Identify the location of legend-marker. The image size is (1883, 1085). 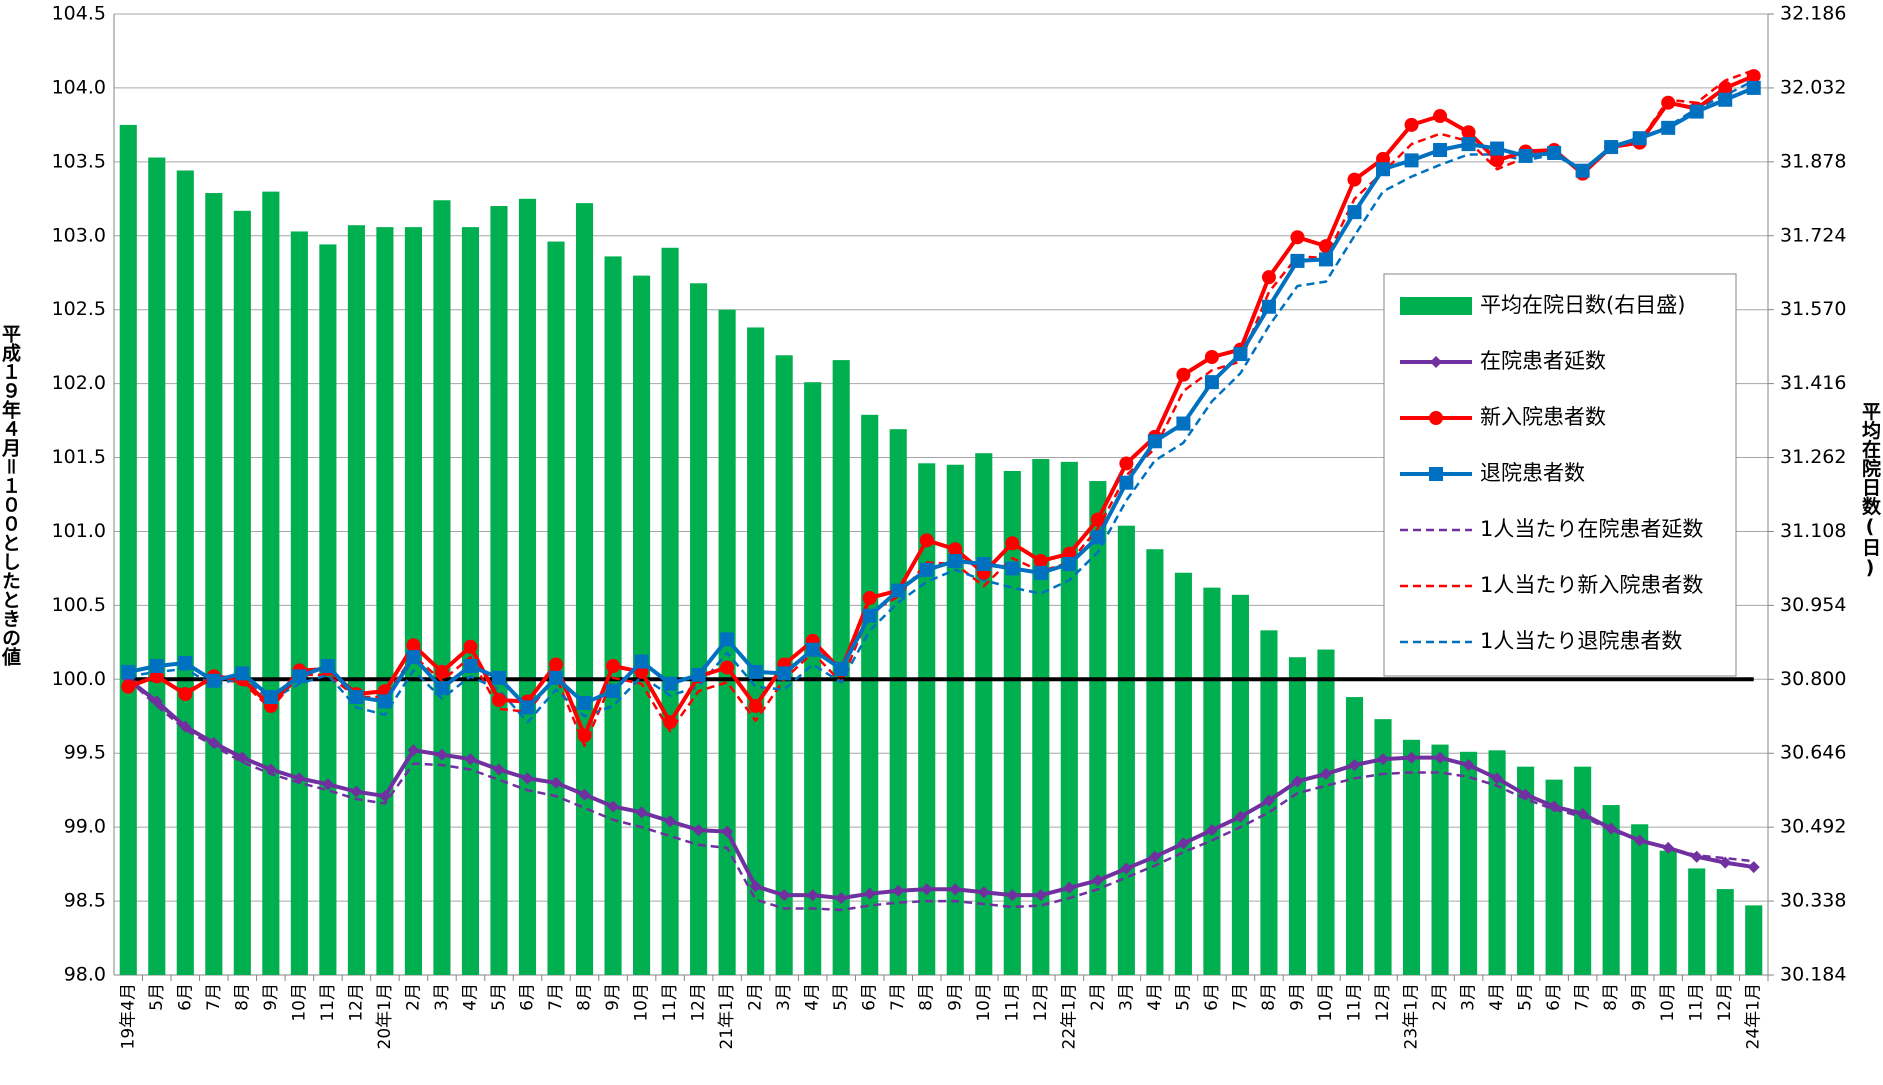
(1436, 362).